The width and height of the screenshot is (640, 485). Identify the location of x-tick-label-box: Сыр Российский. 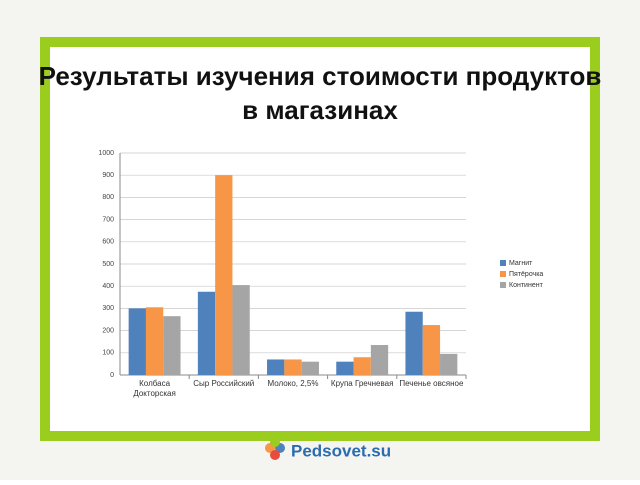
(224, 383).